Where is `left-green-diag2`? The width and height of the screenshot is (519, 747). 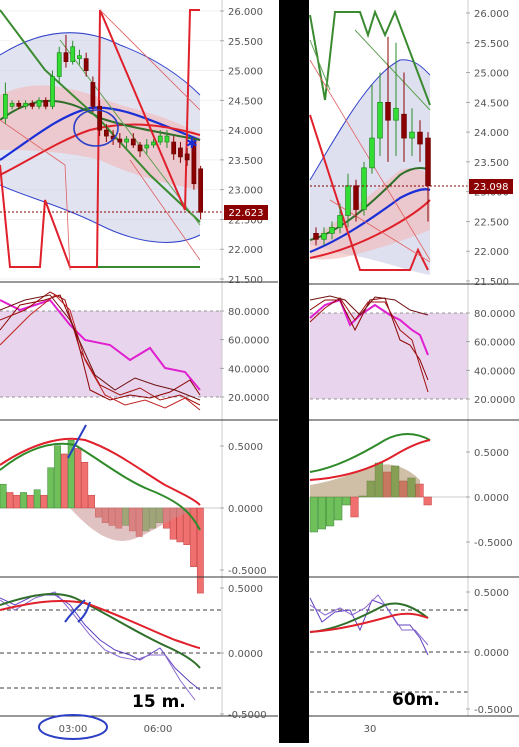 left-green-diag2 is located at coordinates (130, 132).